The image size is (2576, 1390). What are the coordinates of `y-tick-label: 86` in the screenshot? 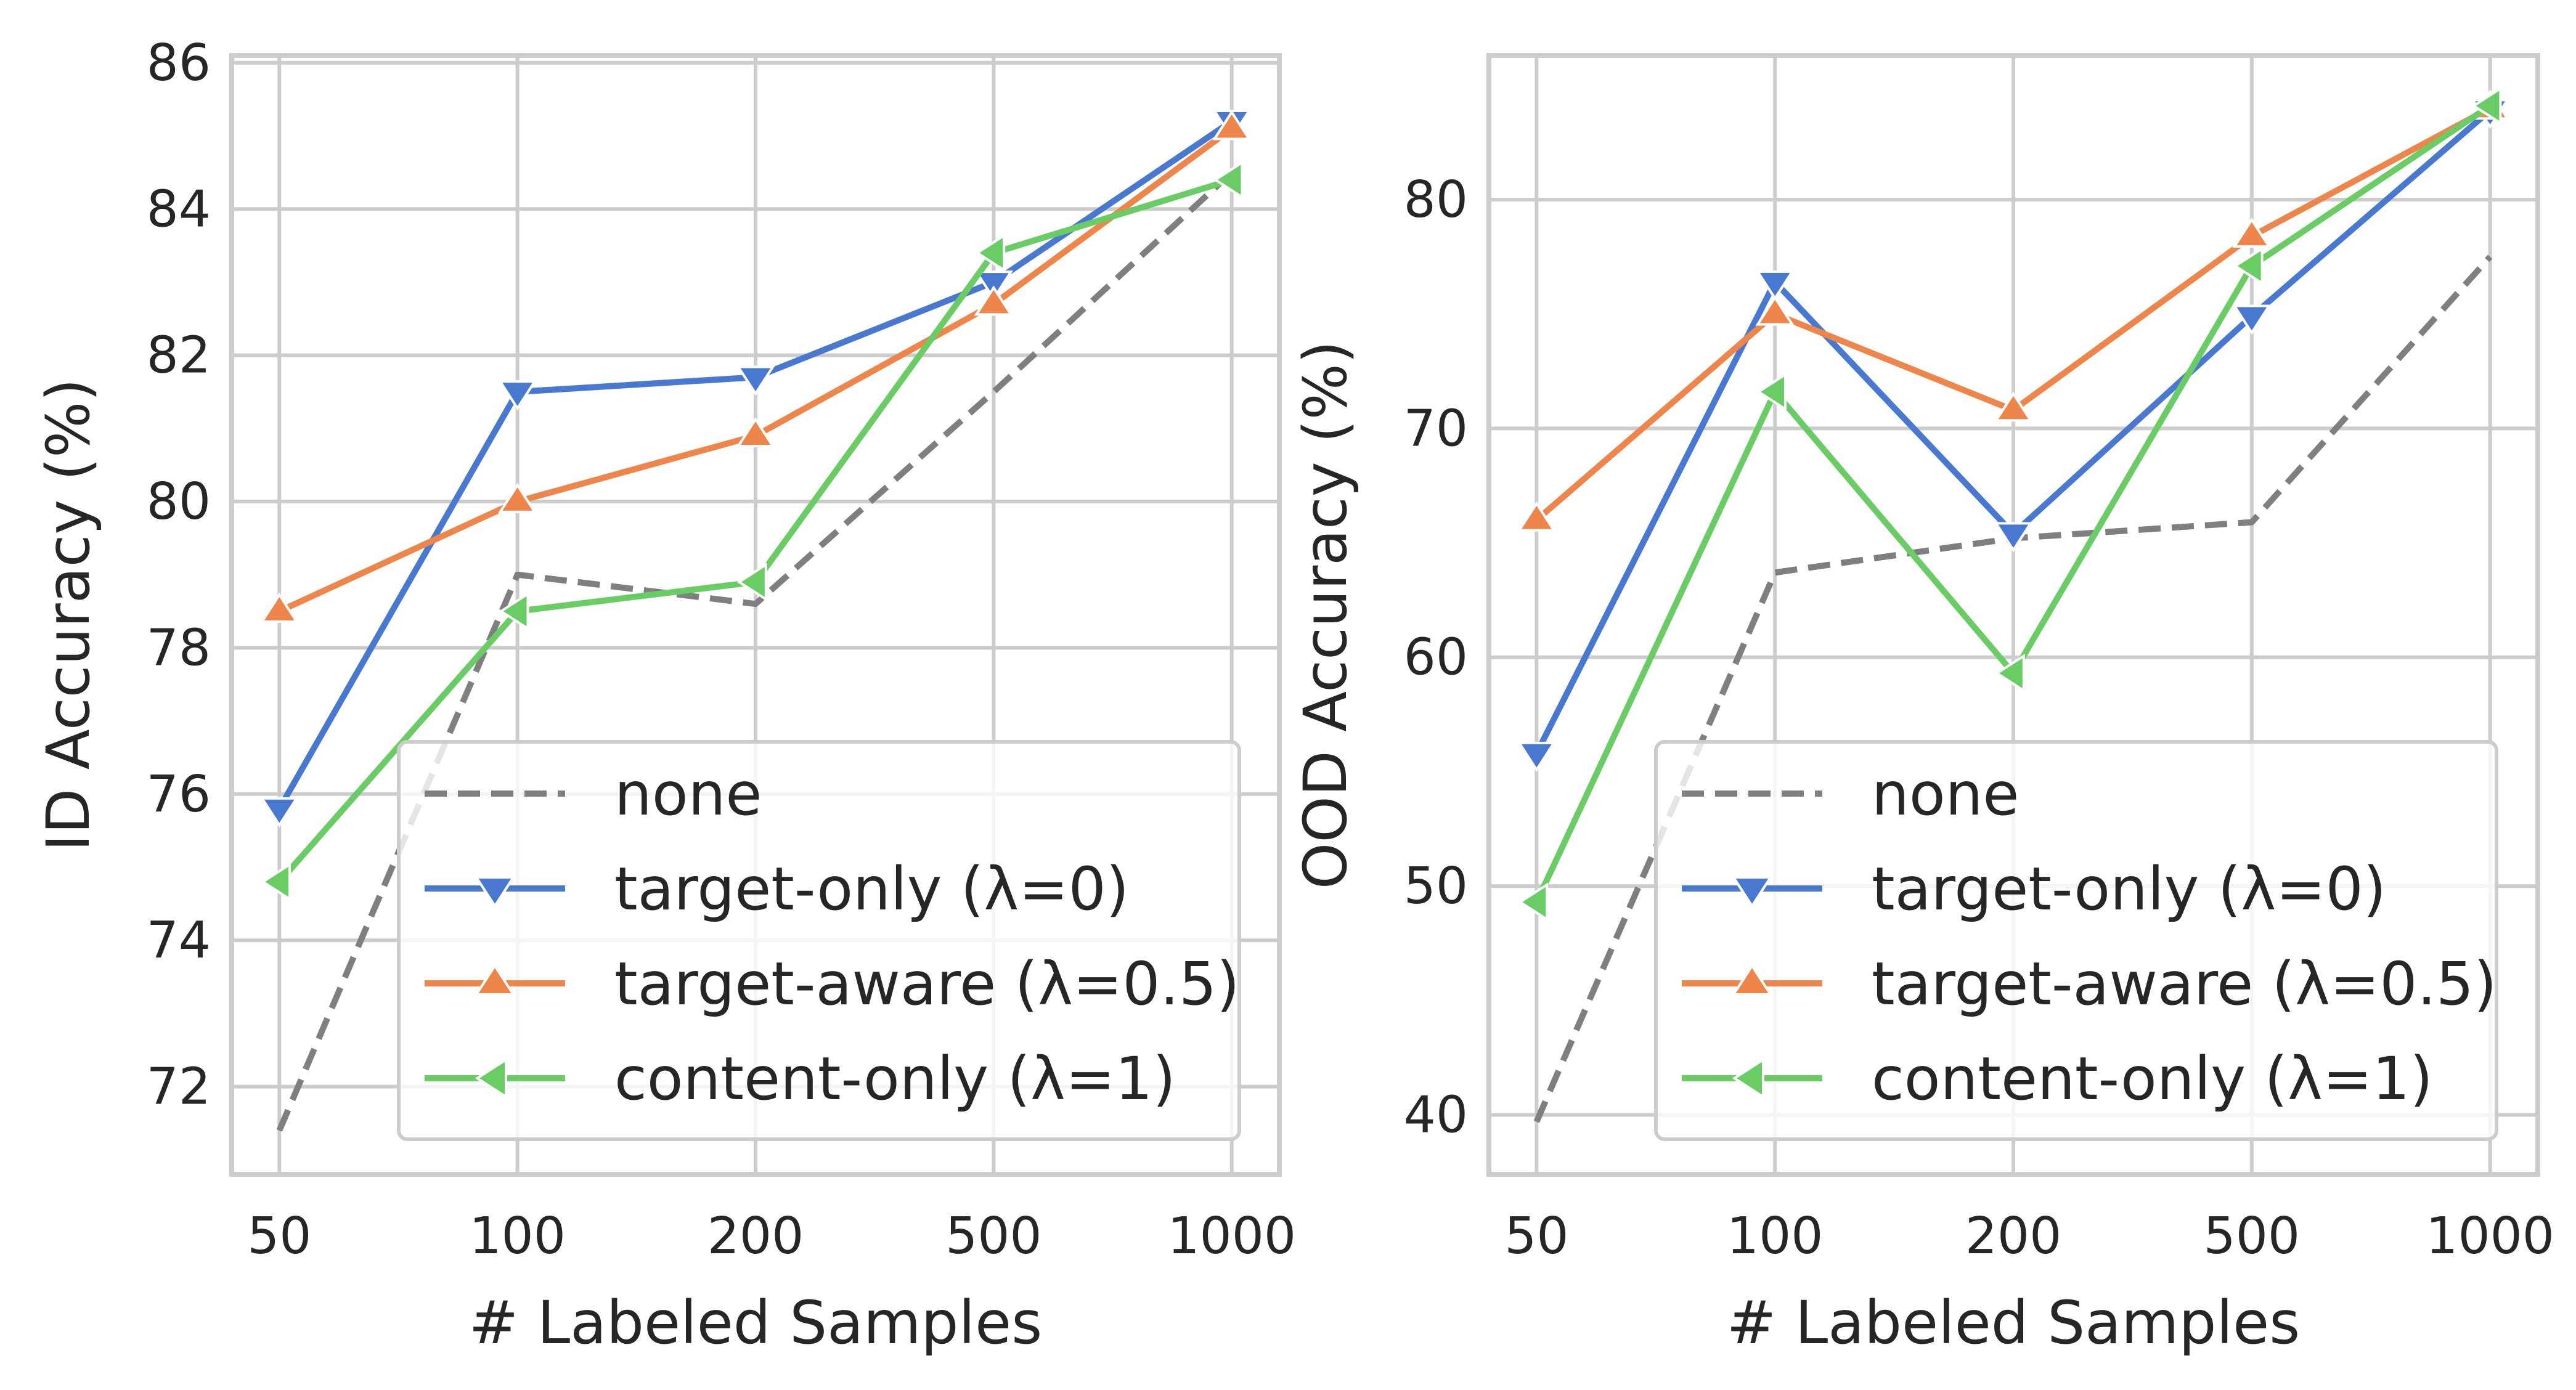 It's located at (179, 63).